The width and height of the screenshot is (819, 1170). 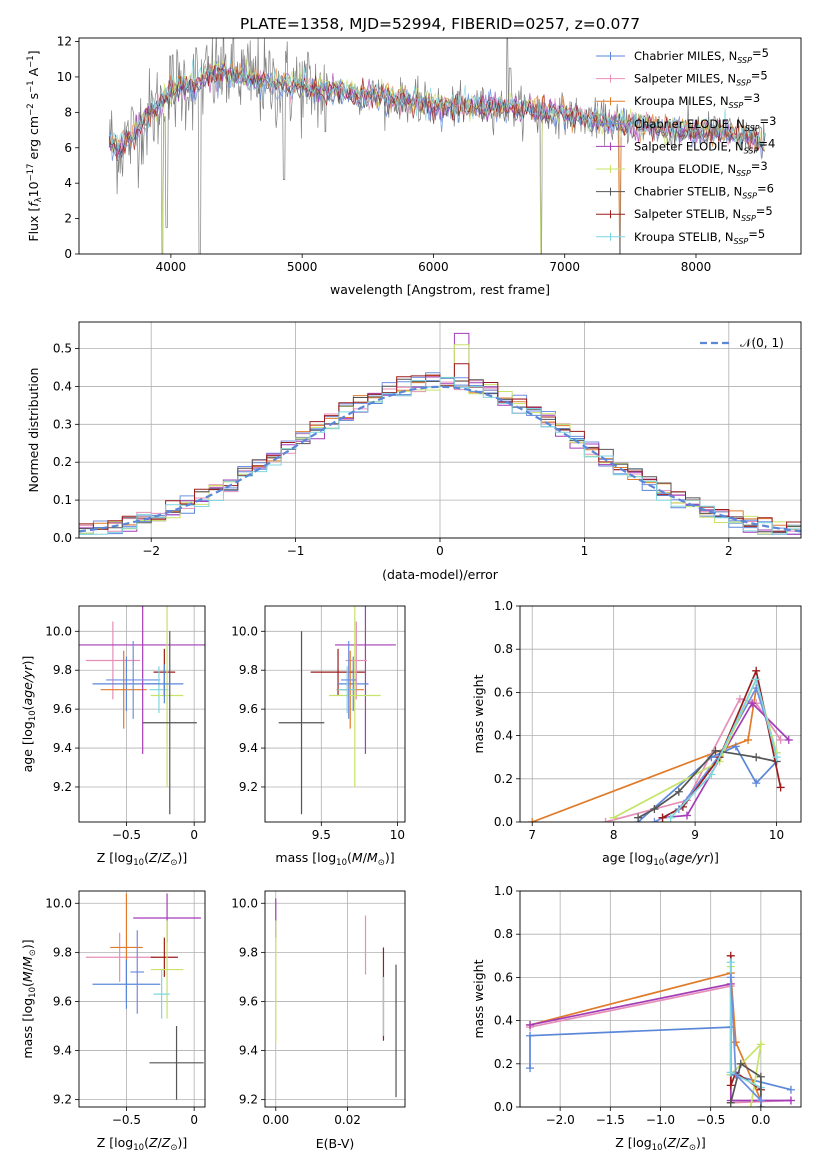 I want to click on y-tick-label: 0.3, so click(x=62, y=424).